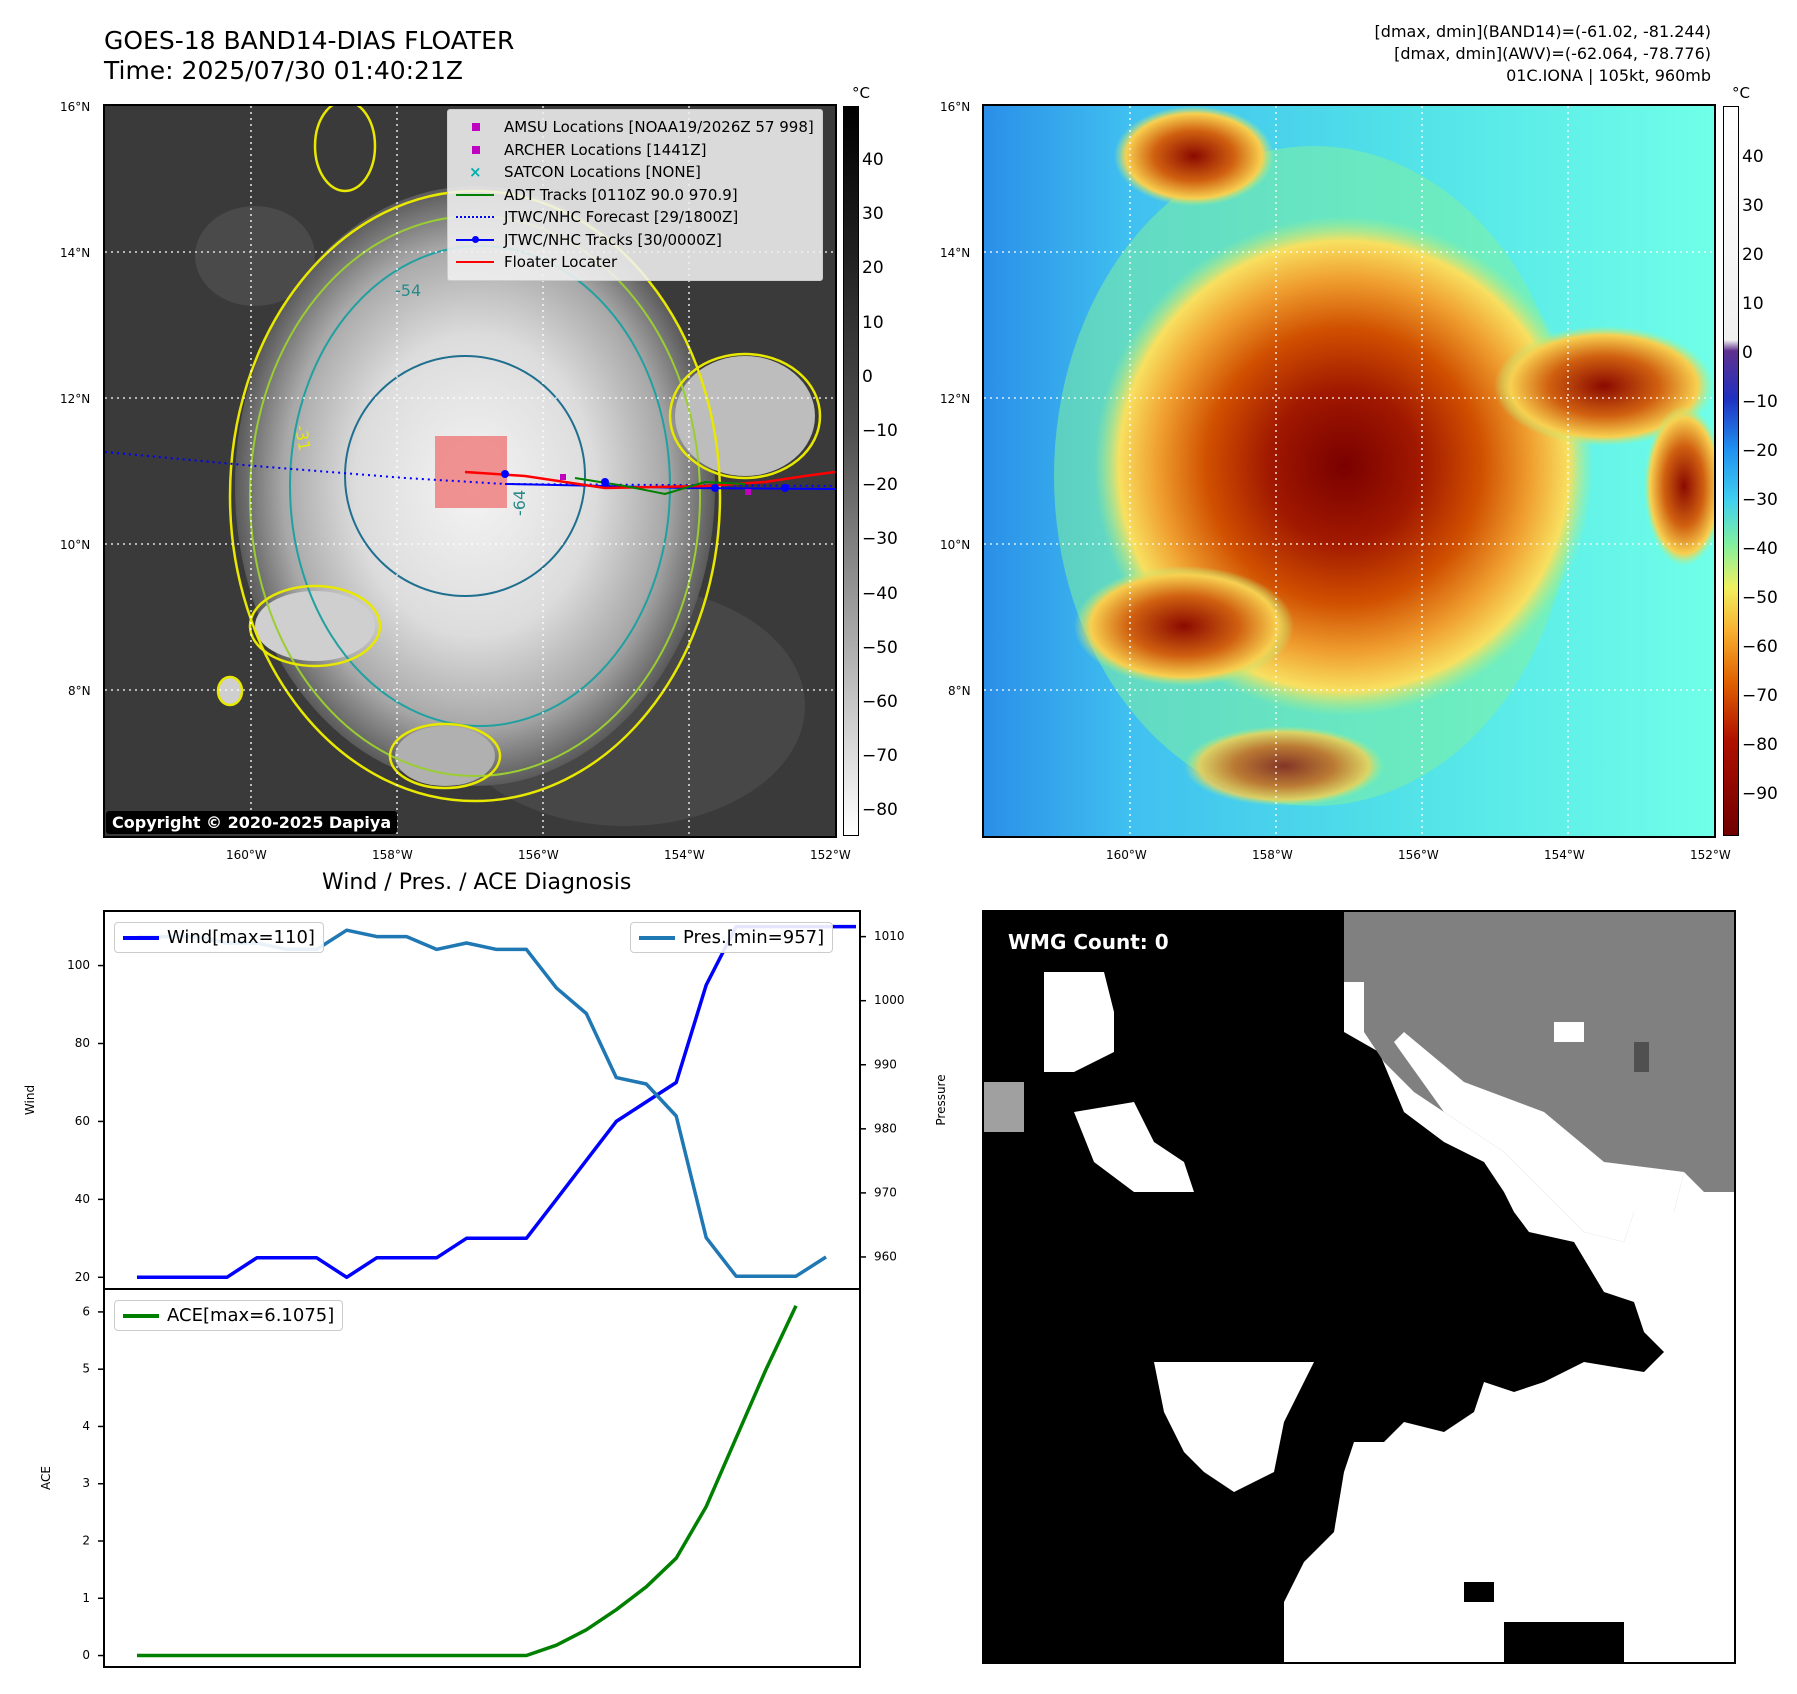 This screenshot has height=1694, width=1797. I want to click on ace-axes-frame, so click(482, 1478).